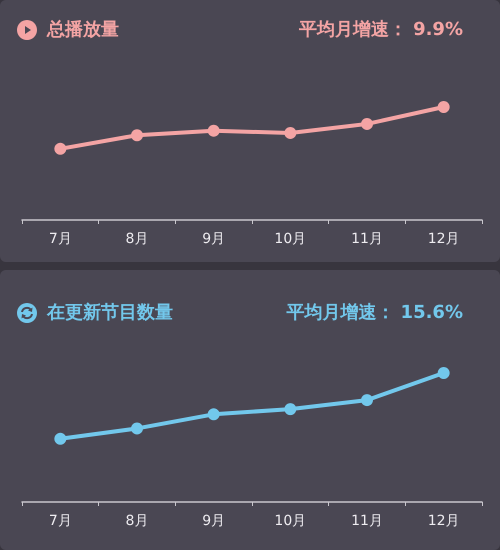 The width and height of the screenshot is (500, 550). What do you see at coordinates (380, 30) in the screenshot?
I see `text: 平均月增速： 9.9%` at bounding box center [380, 30].